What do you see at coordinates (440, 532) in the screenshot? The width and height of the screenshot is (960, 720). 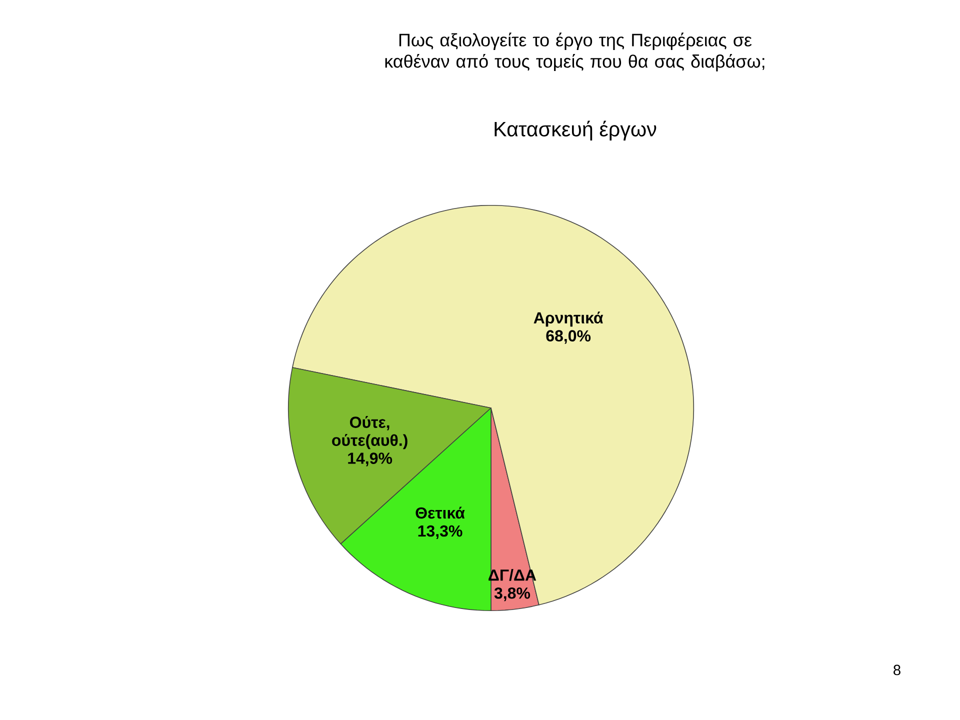 I see `data-label: 13,3%` at bounding box center [440, 532].